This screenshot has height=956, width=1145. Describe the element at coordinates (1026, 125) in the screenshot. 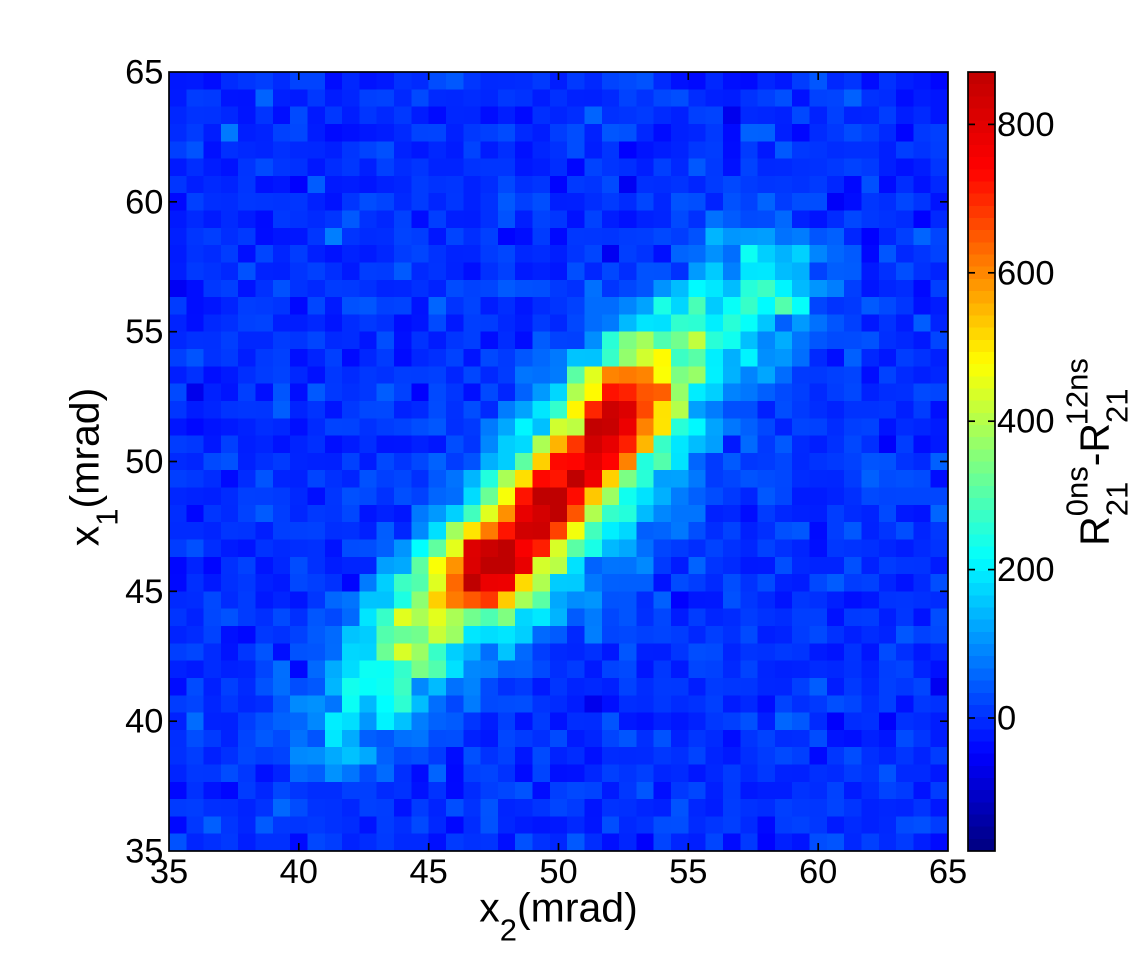

I see `svg-text: 800` at that location.